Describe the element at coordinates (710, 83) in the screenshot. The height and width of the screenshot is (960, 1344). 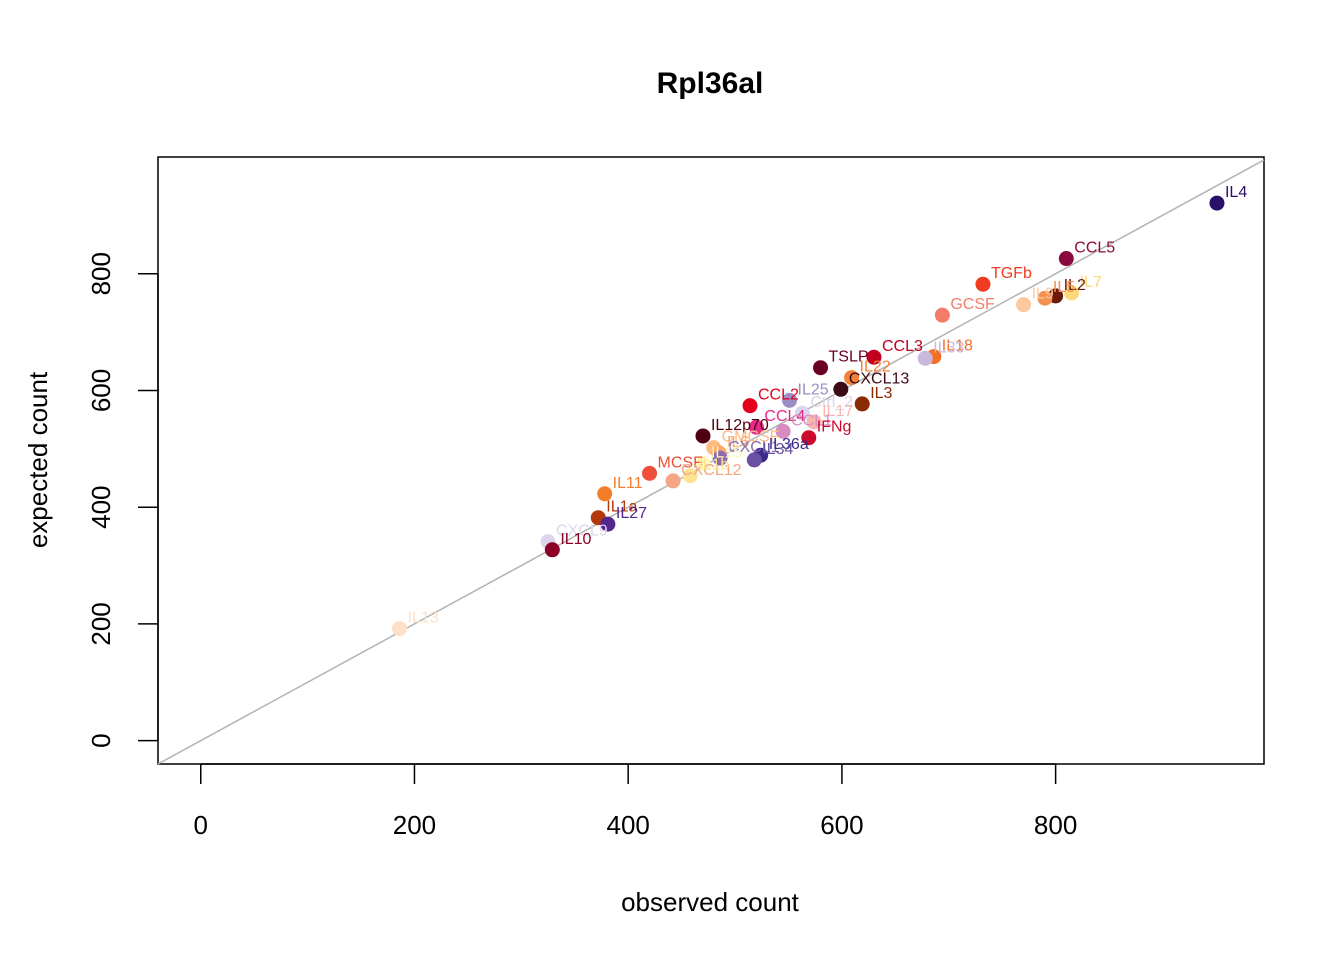
I see `chart-title: Rpl36al` at that location.